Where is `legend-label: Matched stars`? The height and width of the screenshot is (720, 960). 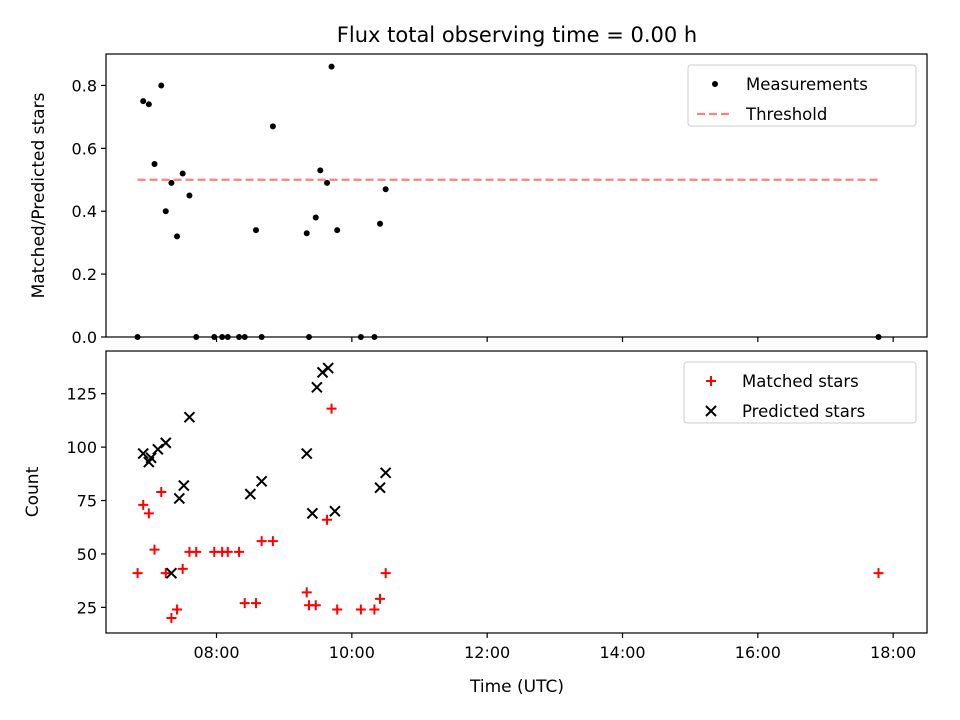 legend-label: Matched stars is located at coordinates (800, 381).